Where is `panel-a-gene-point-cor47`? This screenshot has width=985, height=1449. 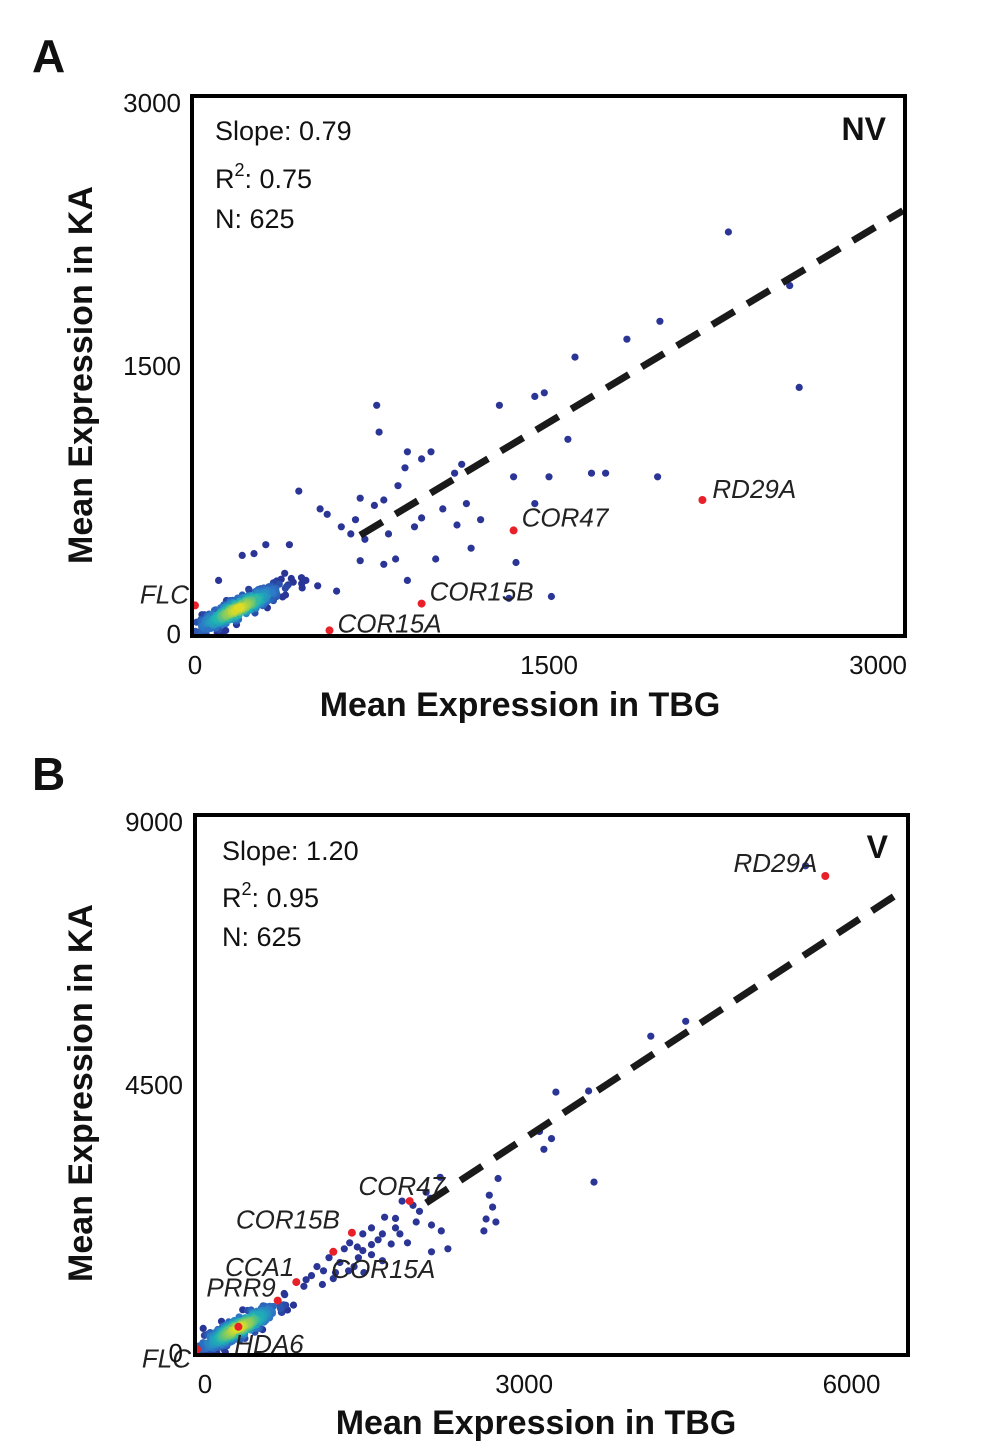 panel-a-gene-point-cor47 is located at coordinates (513, 530).